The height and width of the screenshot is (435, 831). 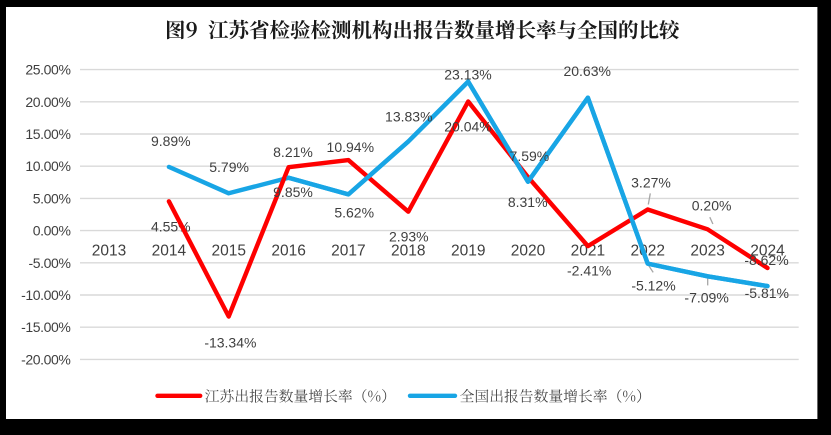 What do you see at coordinates (707, 250) in the screenshot?
I see `svg-text: 2023` at bounding box center [707, 250].